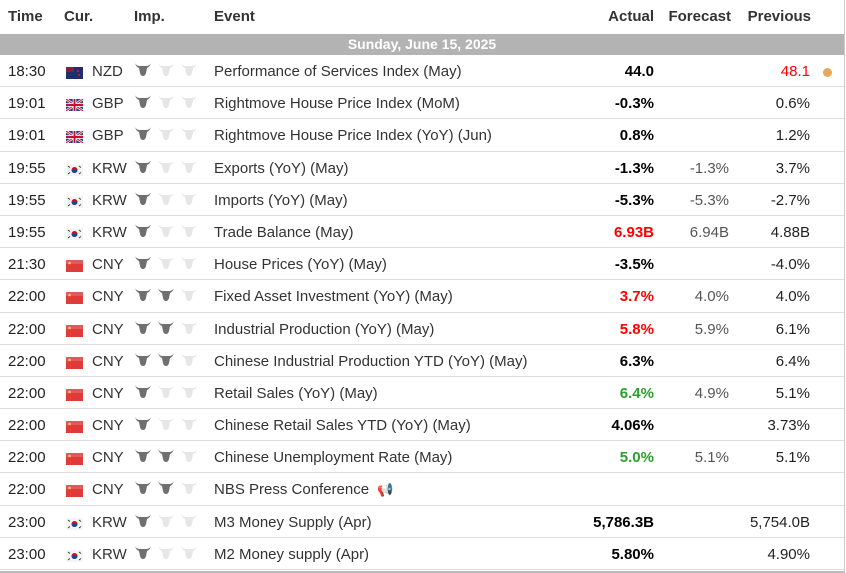 This screenshot has width=846, height=573. I want to click on event-name: M3 Money Supply (Apr), so click(293, 522).